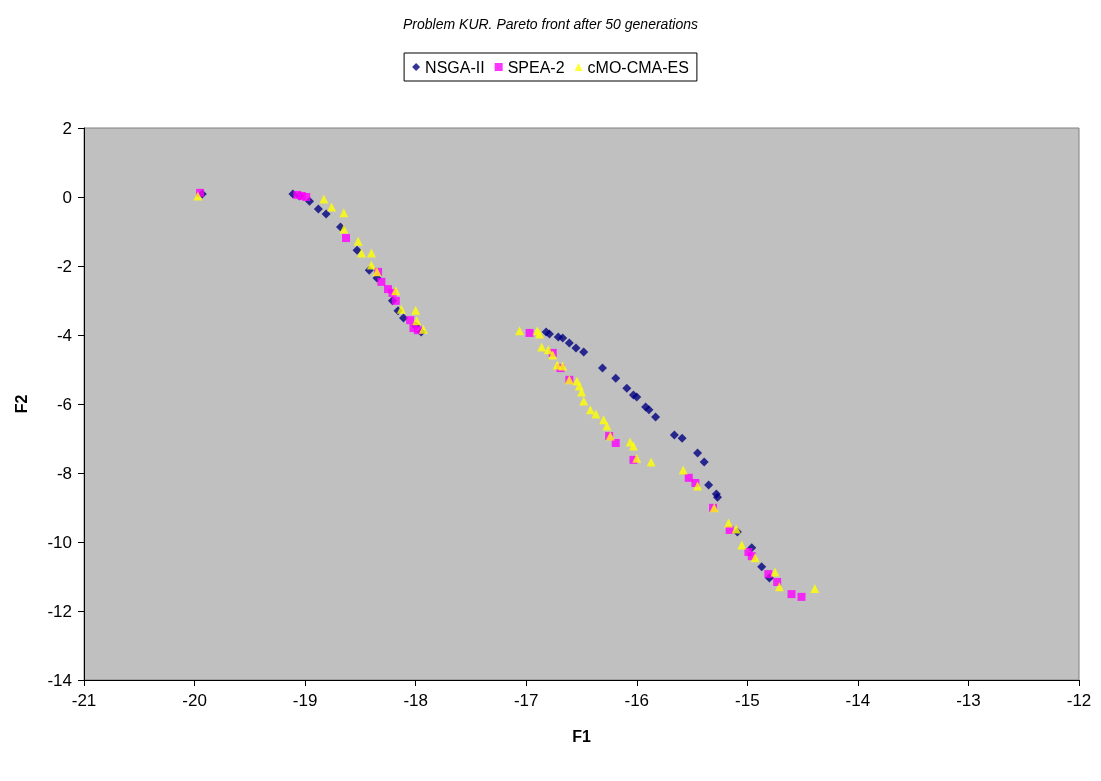  What do you see at coordinates (455, 67) in the screenshot?
I see `legend-label: NSGA-II` at bounding box center [455, 67].